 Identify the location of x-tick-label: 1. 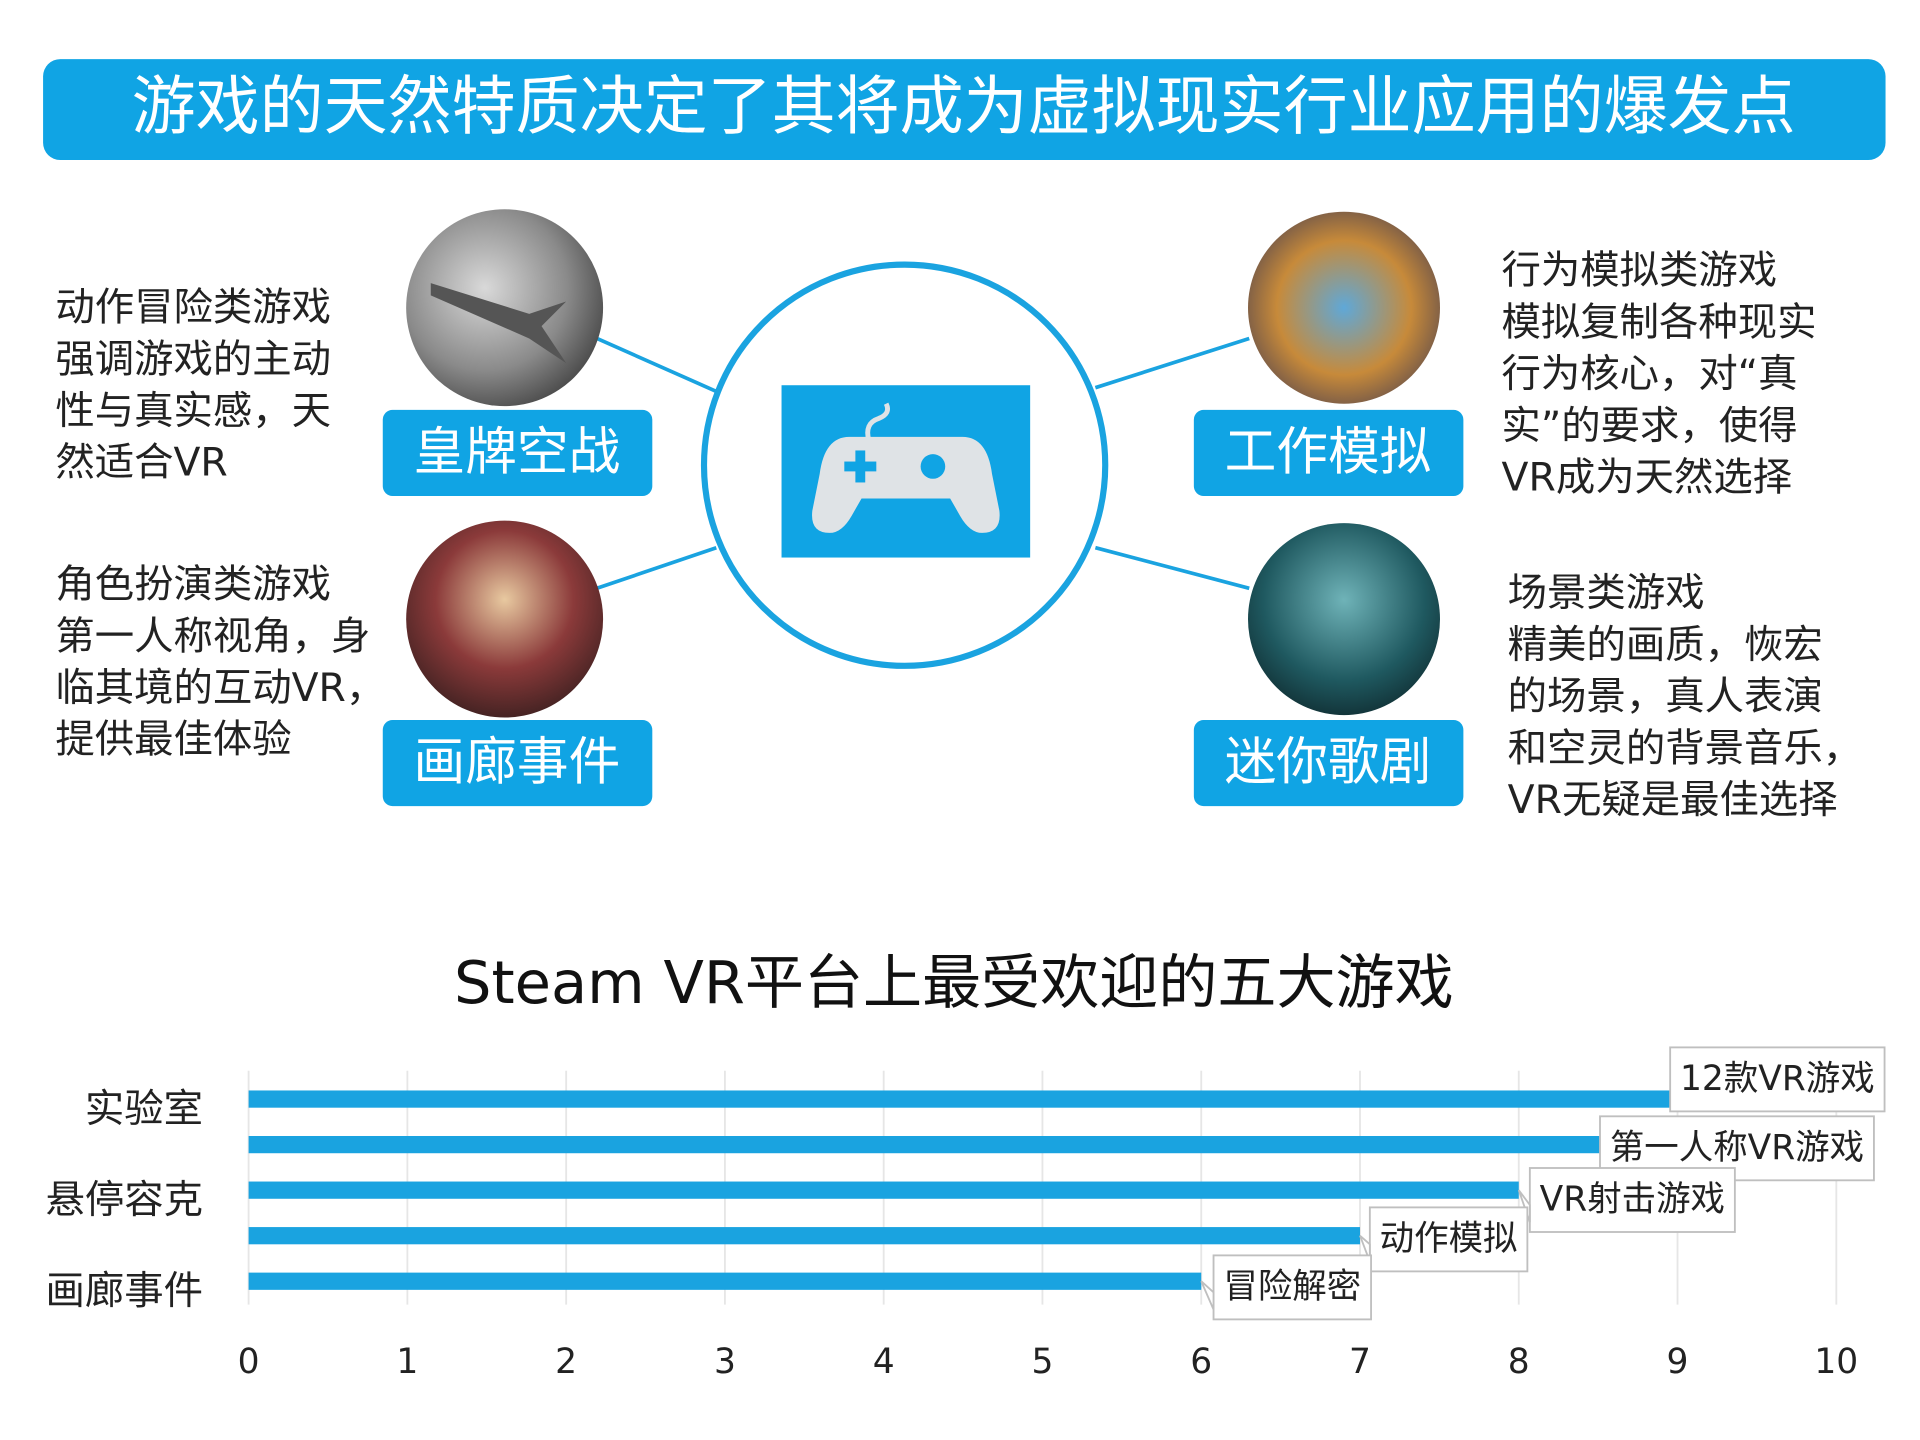
(407, 1362).